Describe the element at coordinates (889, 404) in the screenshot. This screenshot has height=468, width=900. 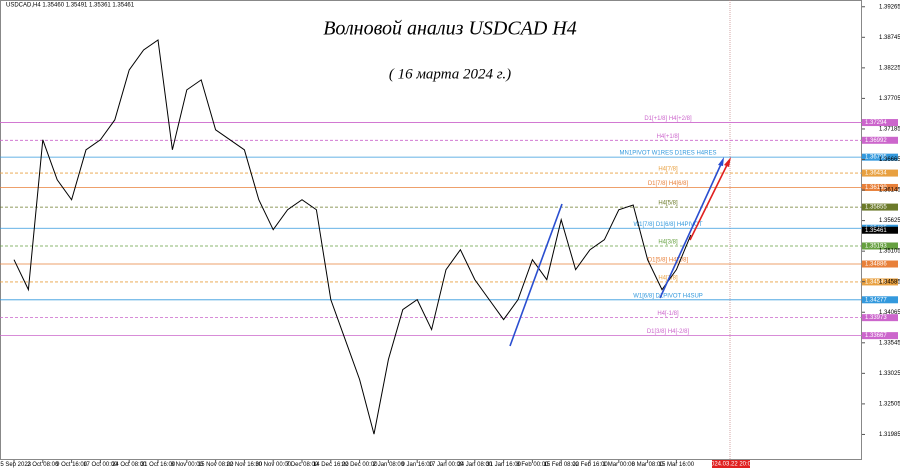
I see `y-tick-label: 1.32505` at that location.